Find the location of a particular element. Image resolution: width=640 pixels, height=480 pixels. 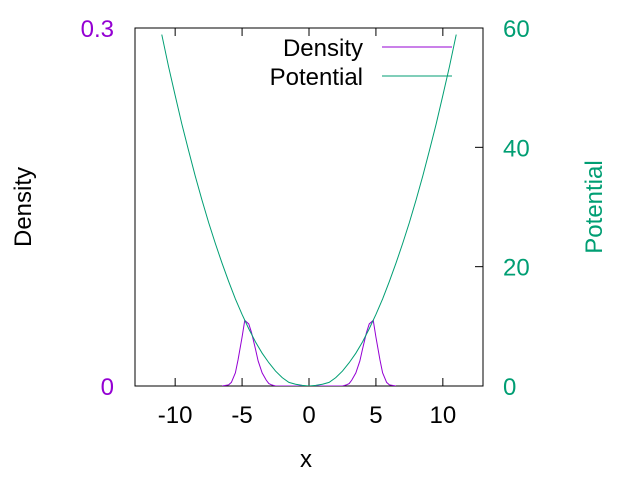

y2-tick-label: 0 is located at coordinates (509, 387).